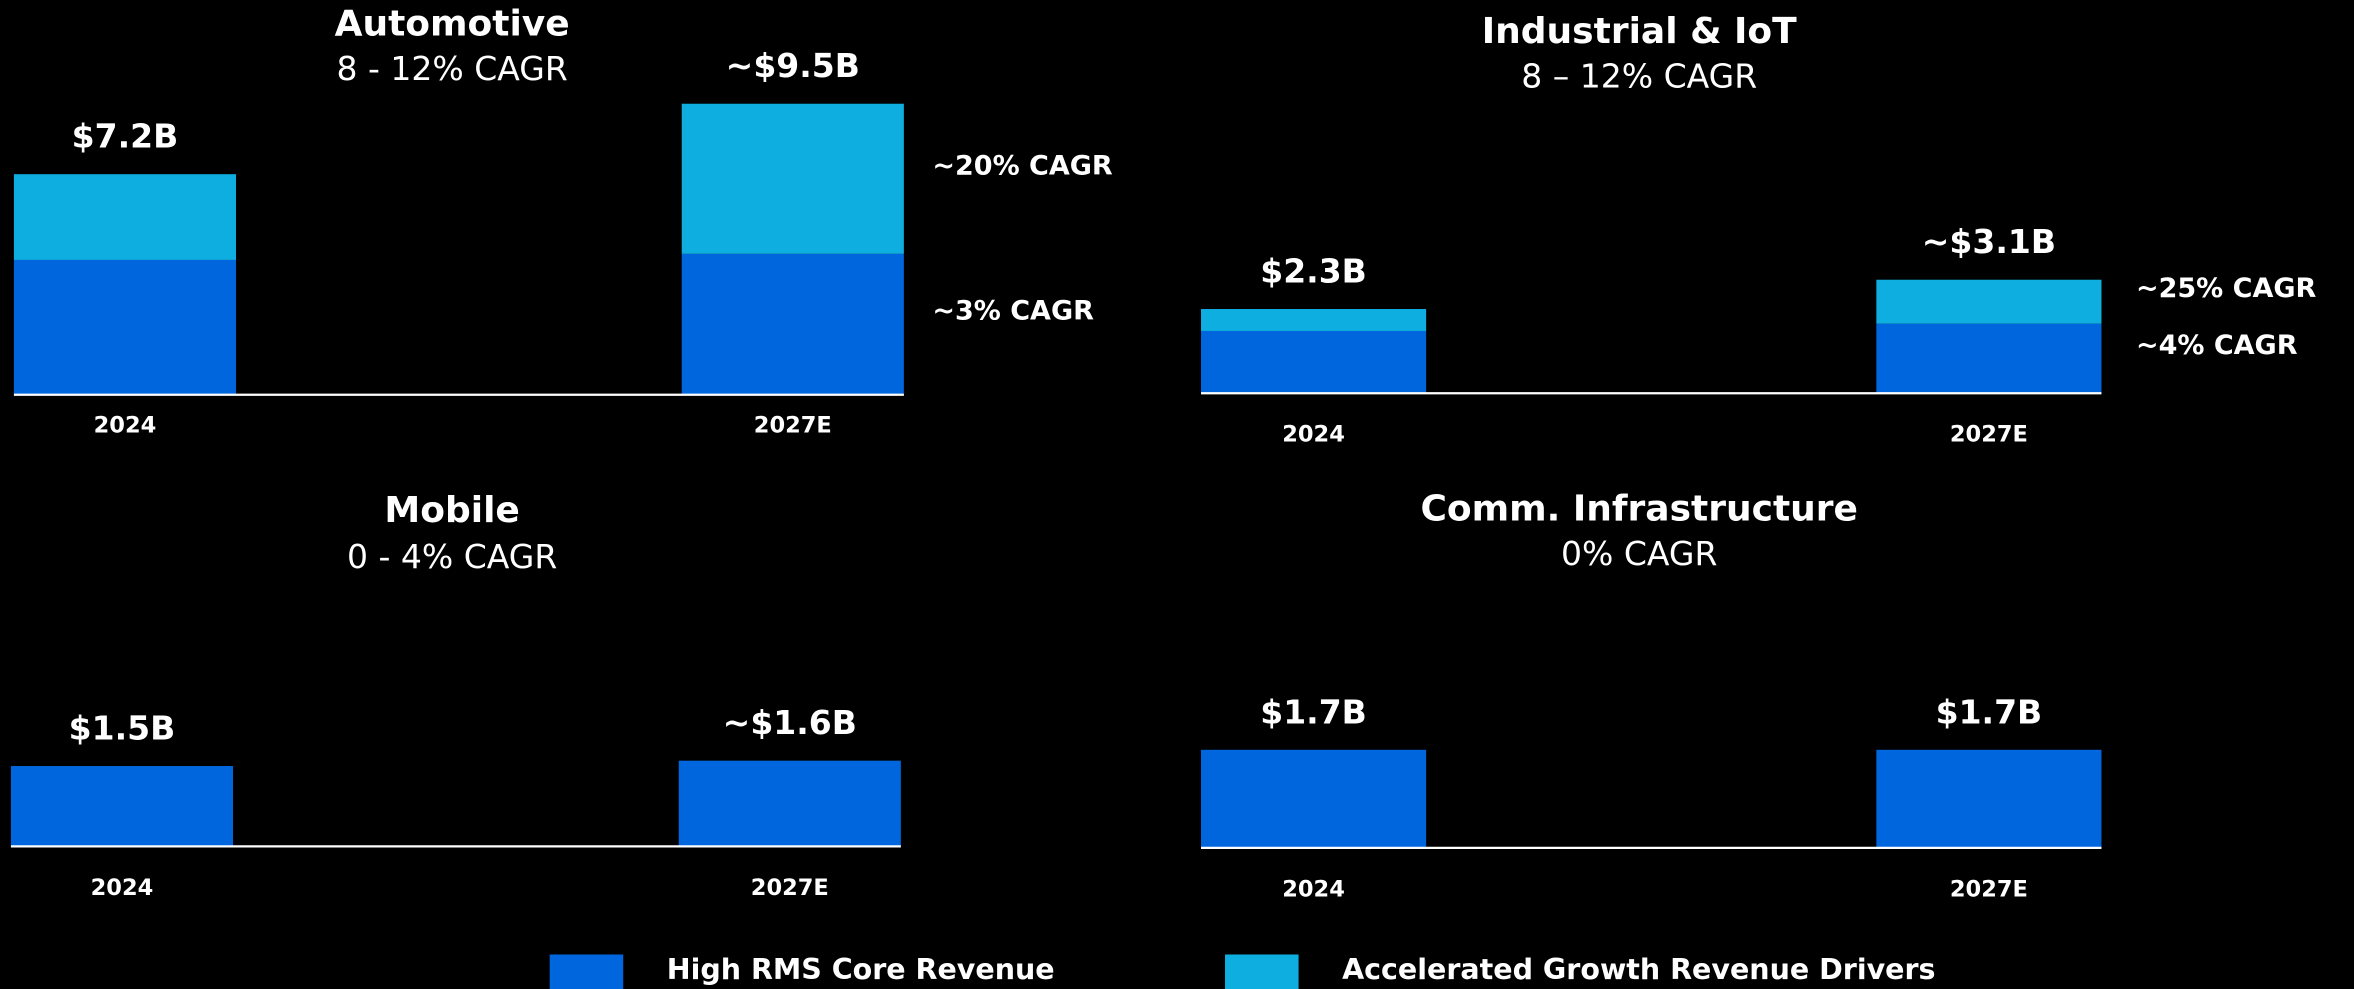  I want to click on chart-subtitle: 8 – 12% CAGR, so click(1639, 76).